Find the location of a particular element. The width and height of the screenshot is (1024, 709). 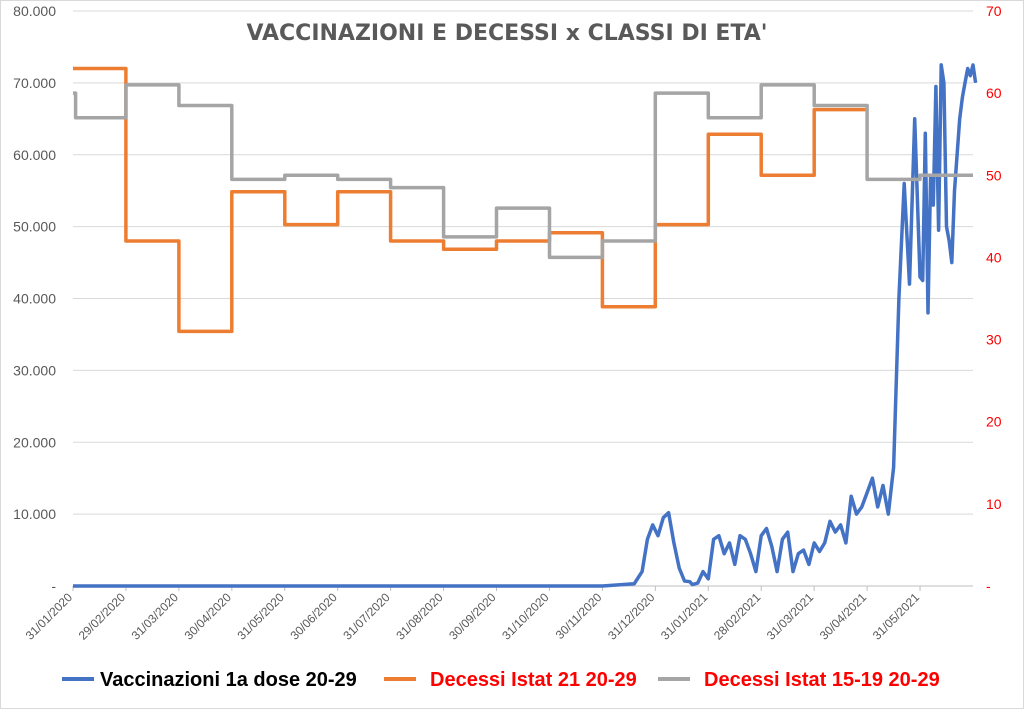

y-left-tick-label: 30.000 is located at coordinates (34, 370).